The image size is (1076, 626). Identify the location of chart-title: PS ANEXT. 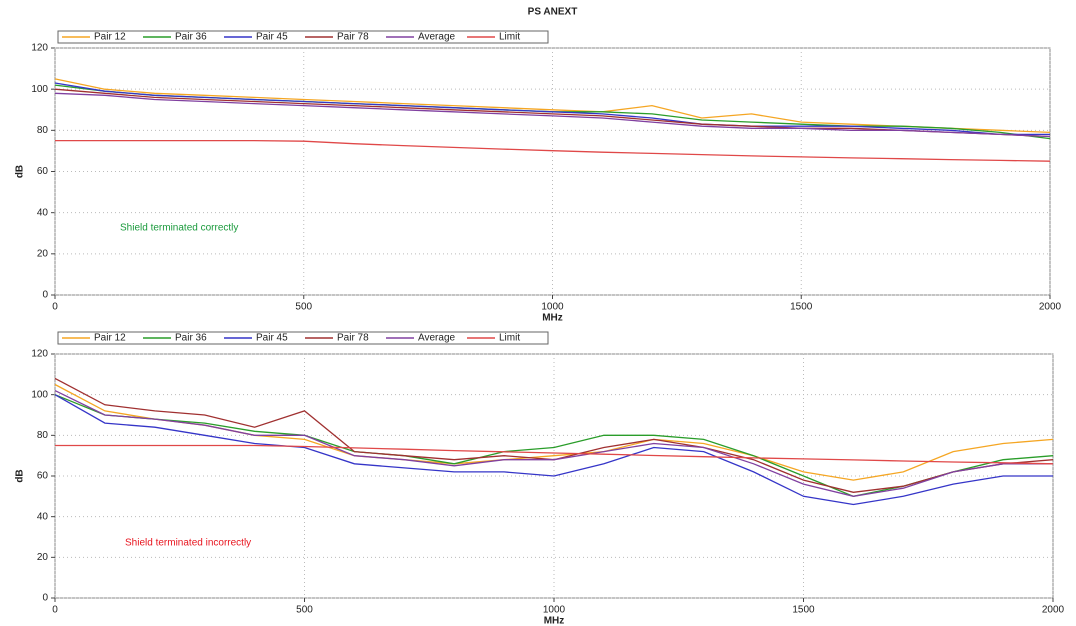
(553, 12).